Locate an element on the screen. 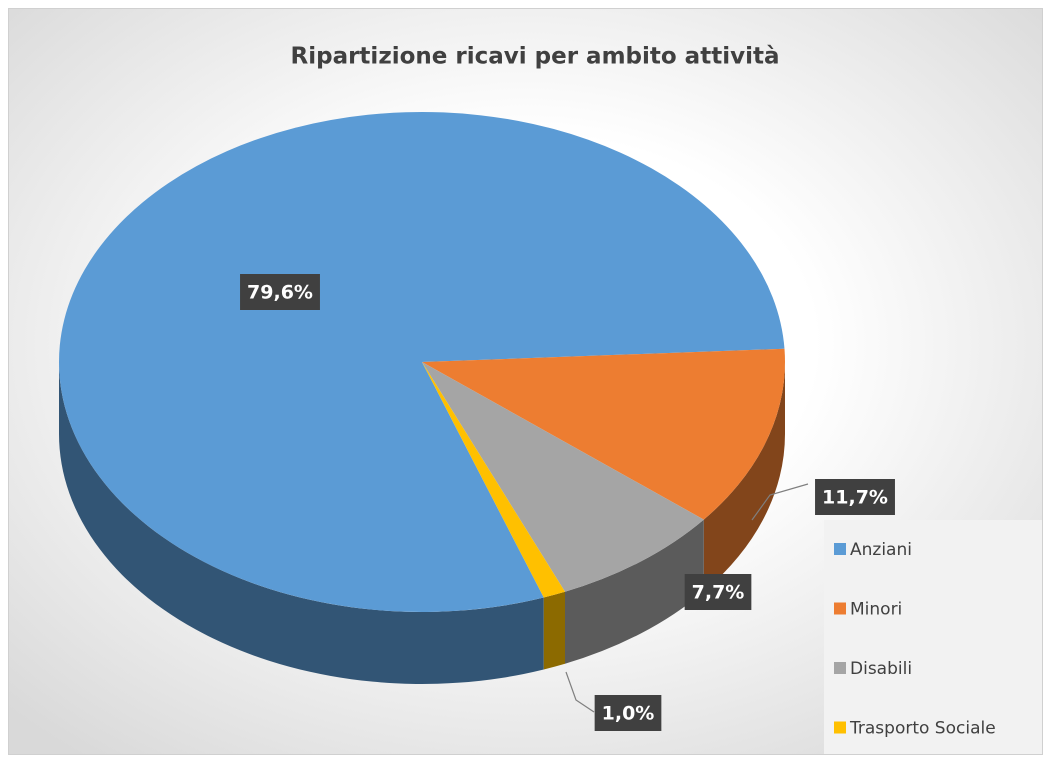 This screenshot has height=763, width=1051. data-label: 11,7% is located at coordinates (855, 498).